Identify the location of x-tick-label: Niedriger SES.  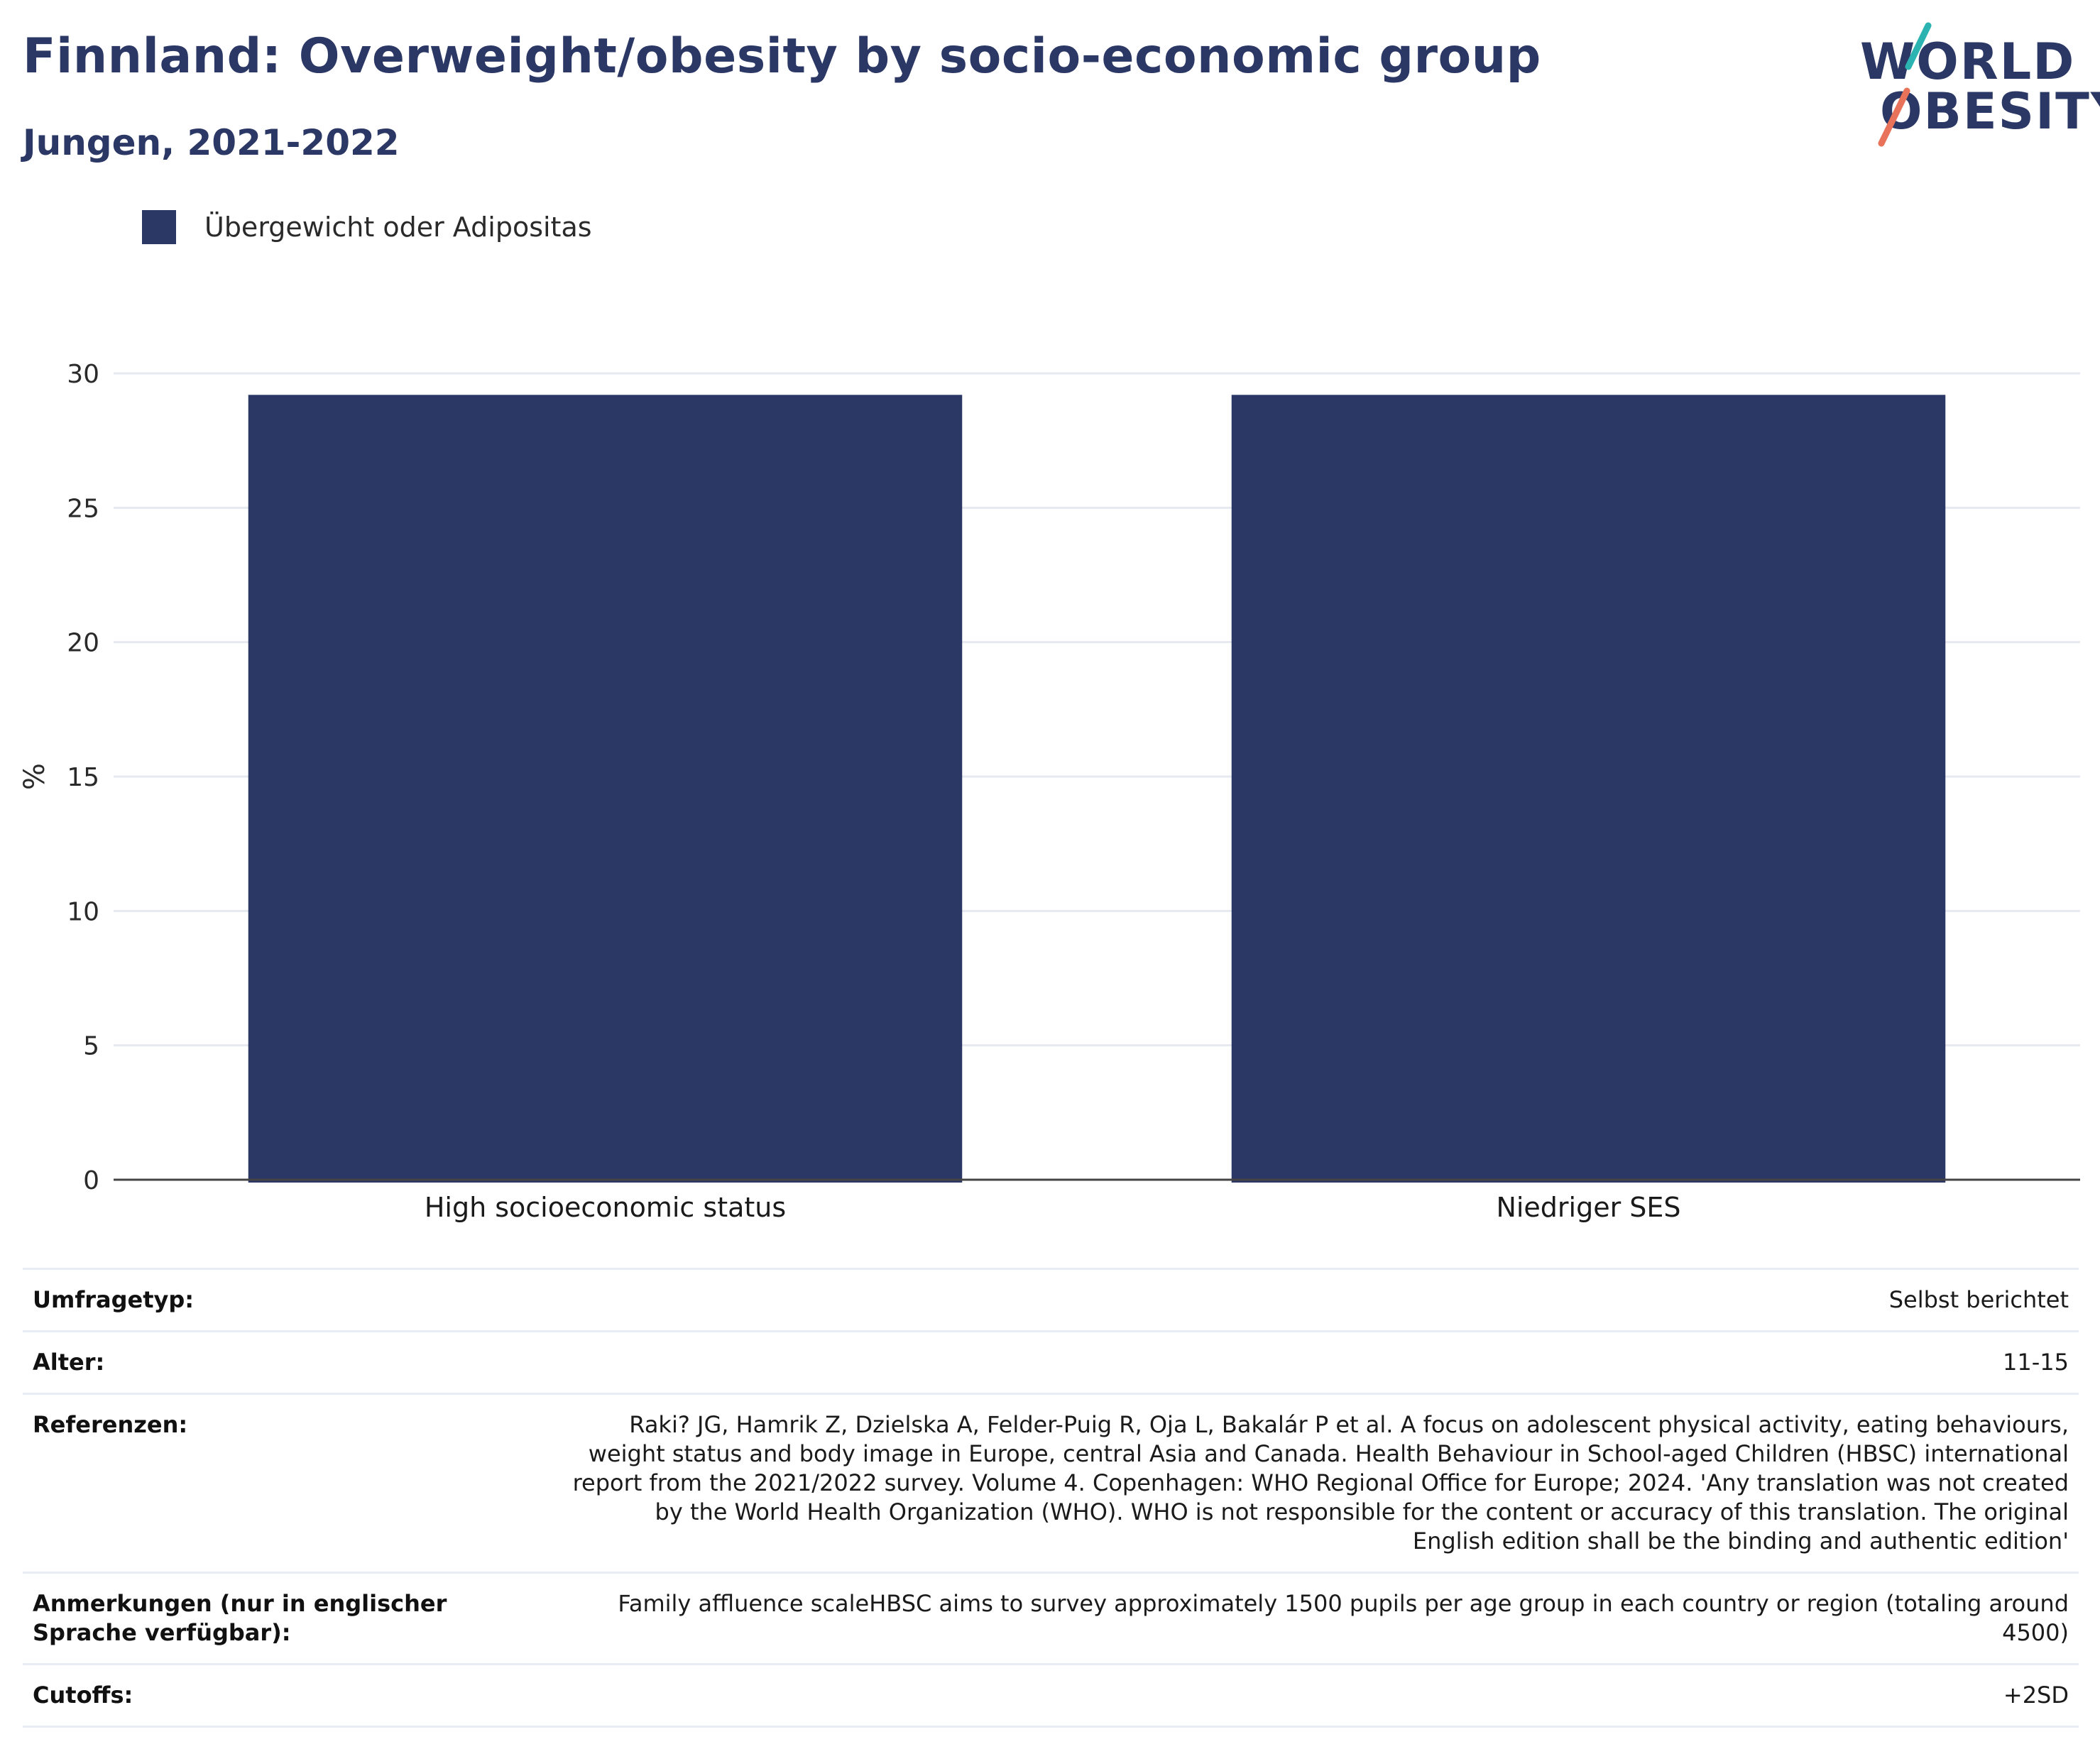
(1588, 1207).